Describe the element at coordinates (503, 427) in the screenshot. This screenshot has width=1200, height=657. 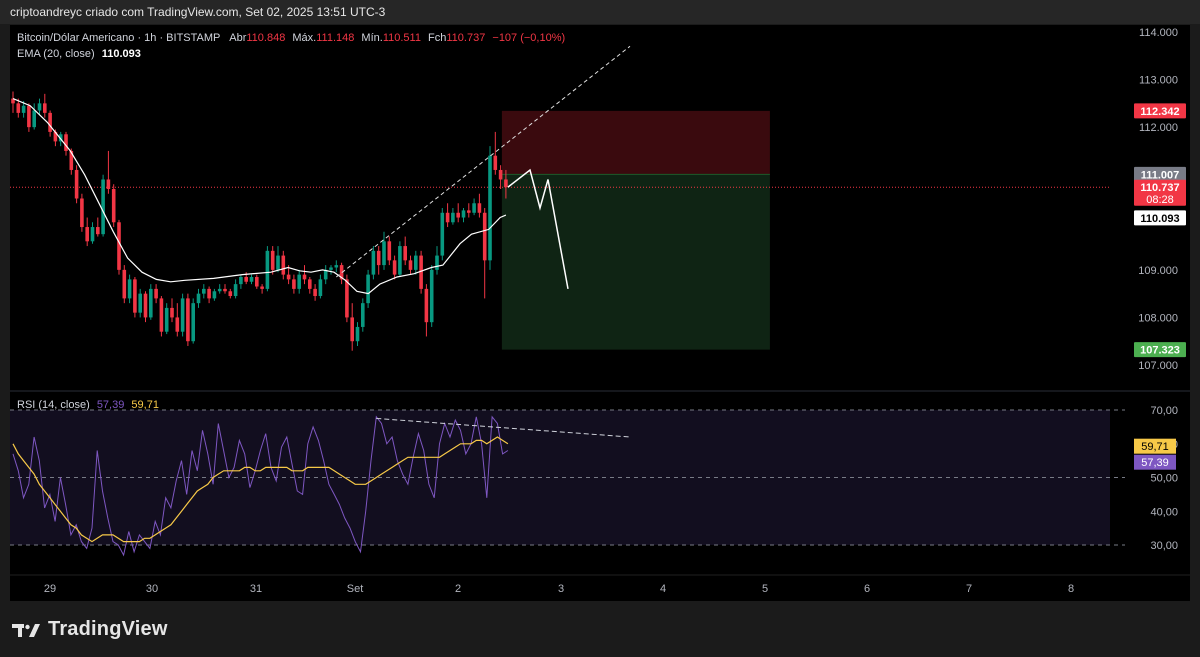
I see `rsi-trendline` at that location.